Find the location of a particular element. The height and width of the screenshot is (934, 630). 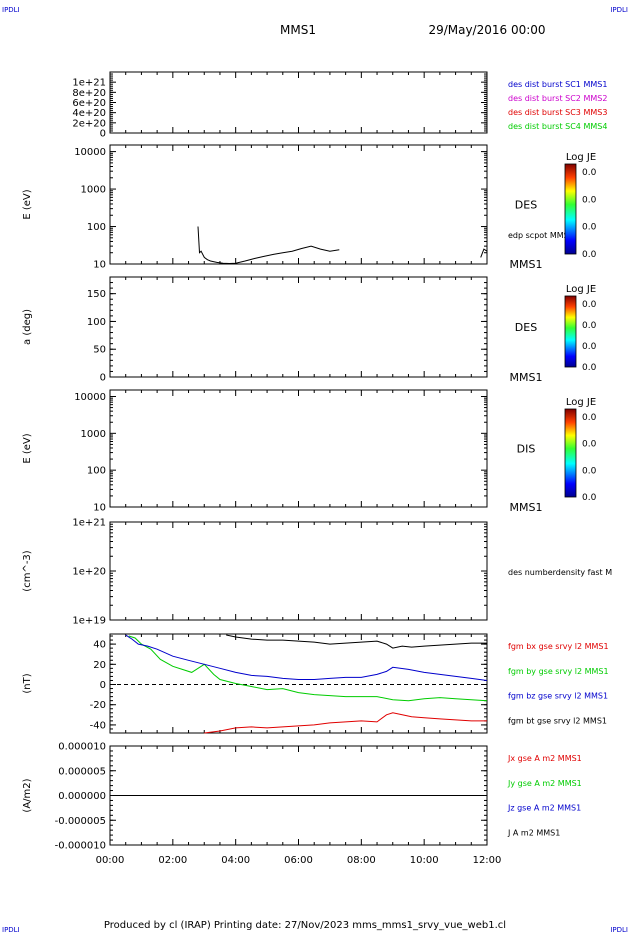

panel-5-y-tick-label: -20 is located at coordinates (98, 705).